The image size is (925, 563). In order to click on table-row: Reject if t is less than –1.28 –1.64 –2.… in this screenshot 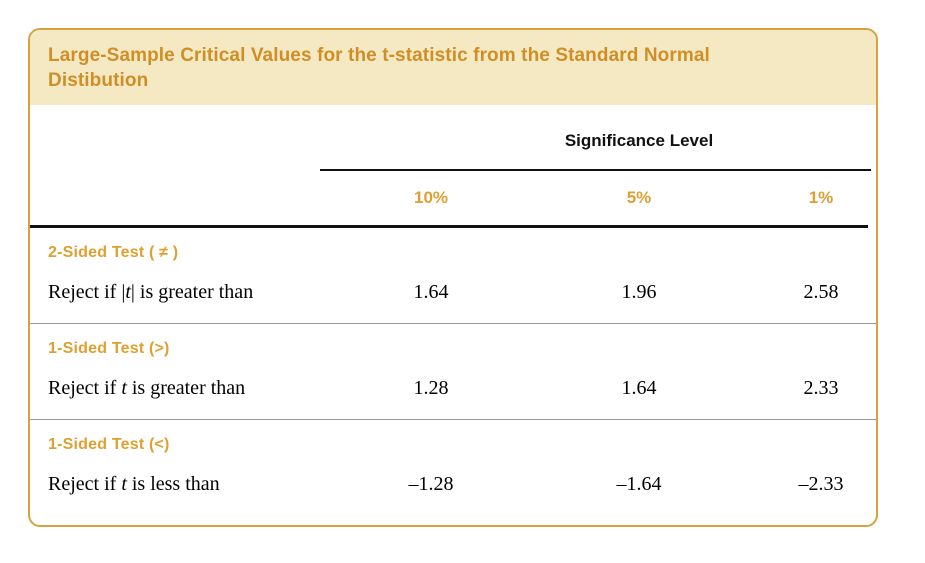, I will do `click(453, 484)`.